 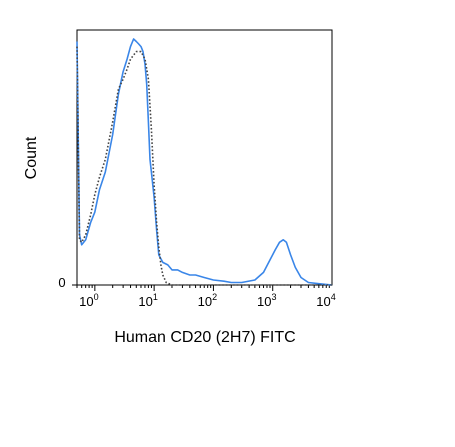 I want to click on x-tick-label-exponent: 4, so click(x=333, y=297).